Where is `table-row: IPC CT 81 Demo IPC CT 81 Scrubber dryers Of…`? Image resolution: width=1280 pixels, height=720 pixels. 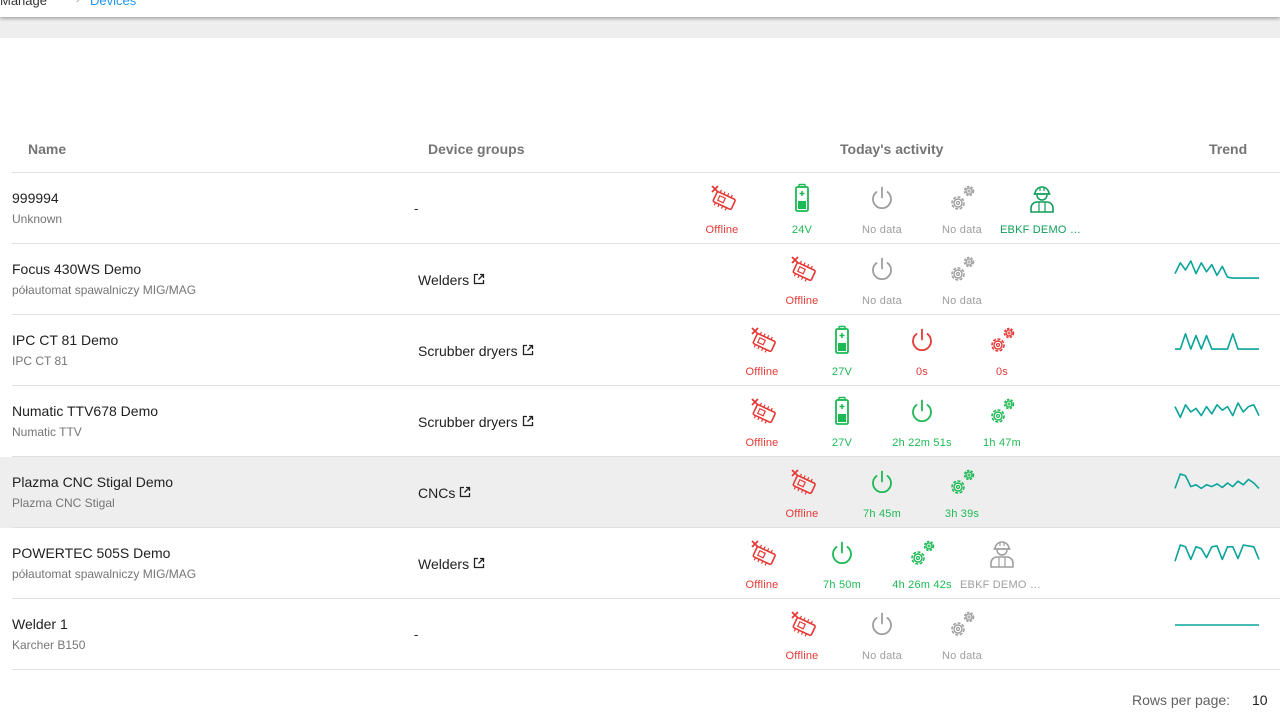
table-row: IPC CT 81 Demo IPC CT 81 Scrubber dryers Of… is located at coordinates (640, 350).